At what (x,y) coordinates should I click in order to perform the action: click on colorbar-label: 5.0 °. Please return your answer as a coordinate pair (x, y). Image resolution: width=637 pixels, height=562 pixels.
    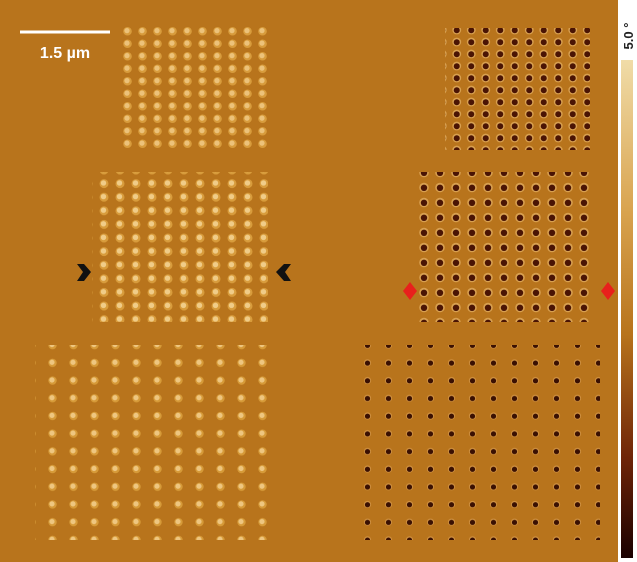
    Looking at the image, I should click on (628, 36).